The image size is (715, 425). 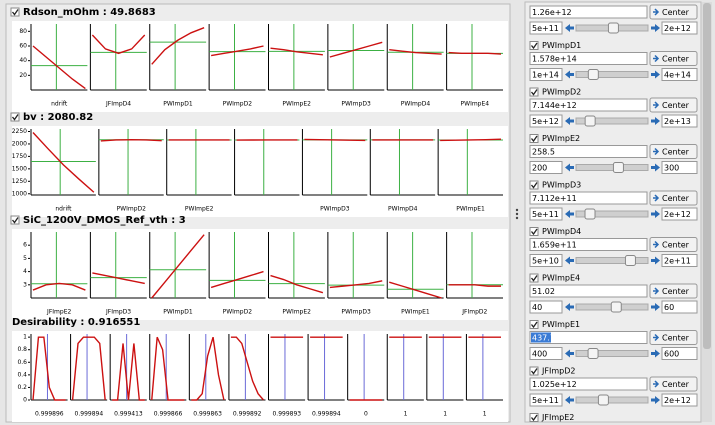 I want to click on max-text: 2e+11, so click(x=677, y=261).